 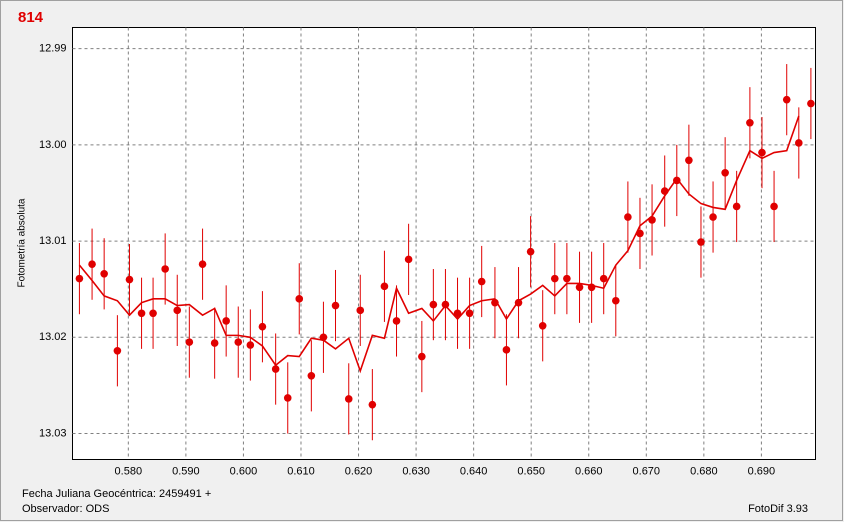 What do you see at coordinates (53, 145) in the screenshot?
I see `y-tick-label: 13.00` at bounding box center [53, 145].